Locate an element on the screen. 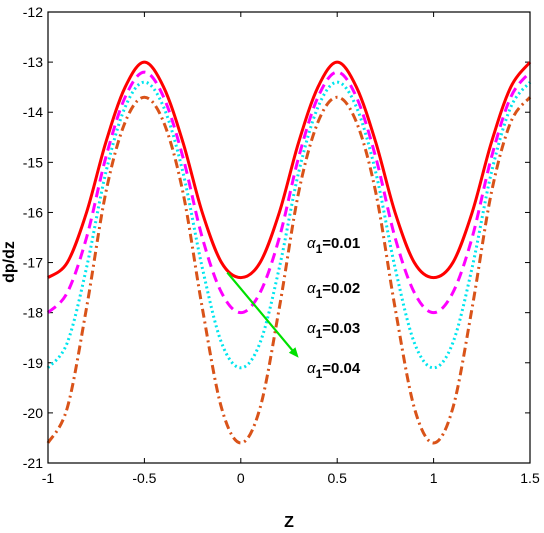  y-tick-label: -12 is located at coordinates (33, 12).